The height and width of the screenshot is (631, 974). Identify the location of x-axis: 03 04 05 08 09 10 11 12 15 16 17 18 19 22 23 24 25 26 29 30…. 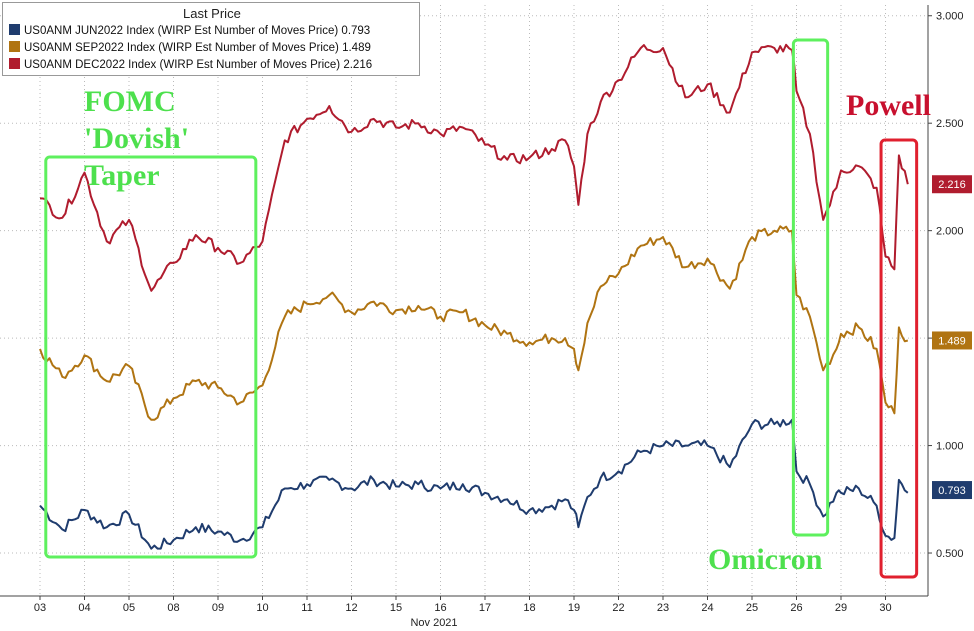
(464, 612).